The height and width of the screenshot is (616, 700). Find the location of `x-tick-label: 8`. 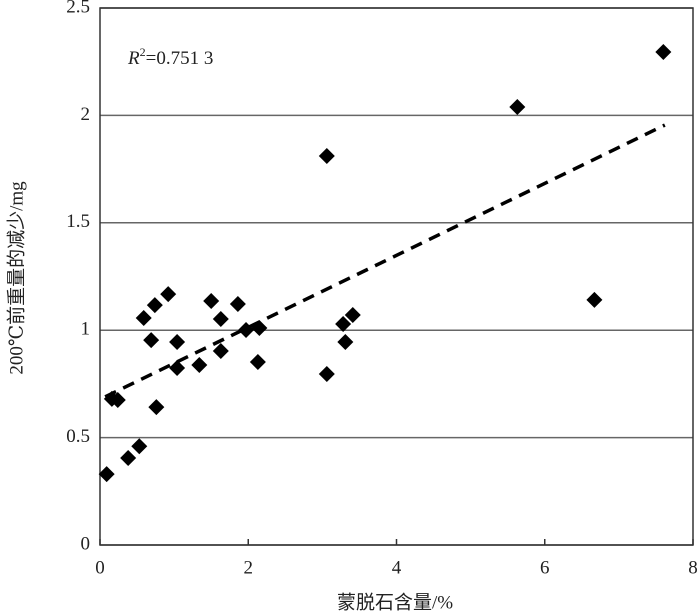

x-tick-label: 8 is located at coordinates (693, 567).